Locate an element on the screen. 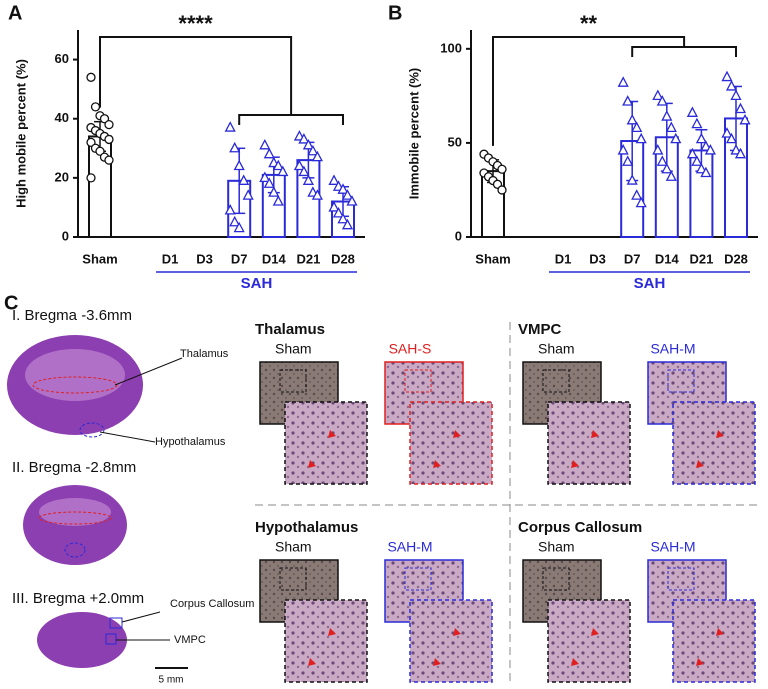 The width and height of the screenshot is (768, 689). group-label: SAH-S is located at coordinates (410, 349).